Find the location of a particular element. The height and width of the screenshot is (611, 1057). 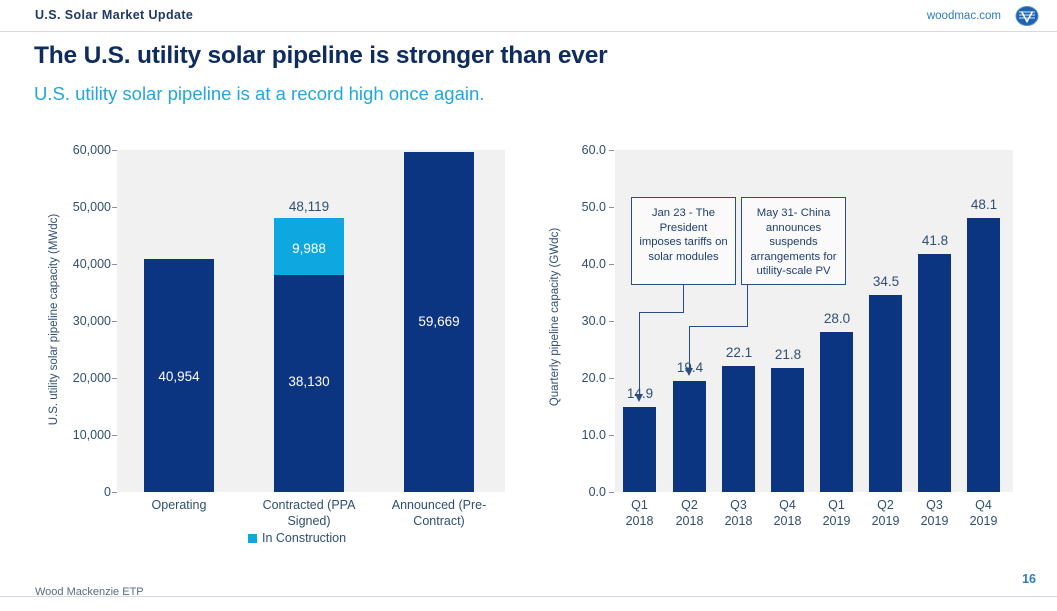

header-divider is located at coordinates (528, 31).